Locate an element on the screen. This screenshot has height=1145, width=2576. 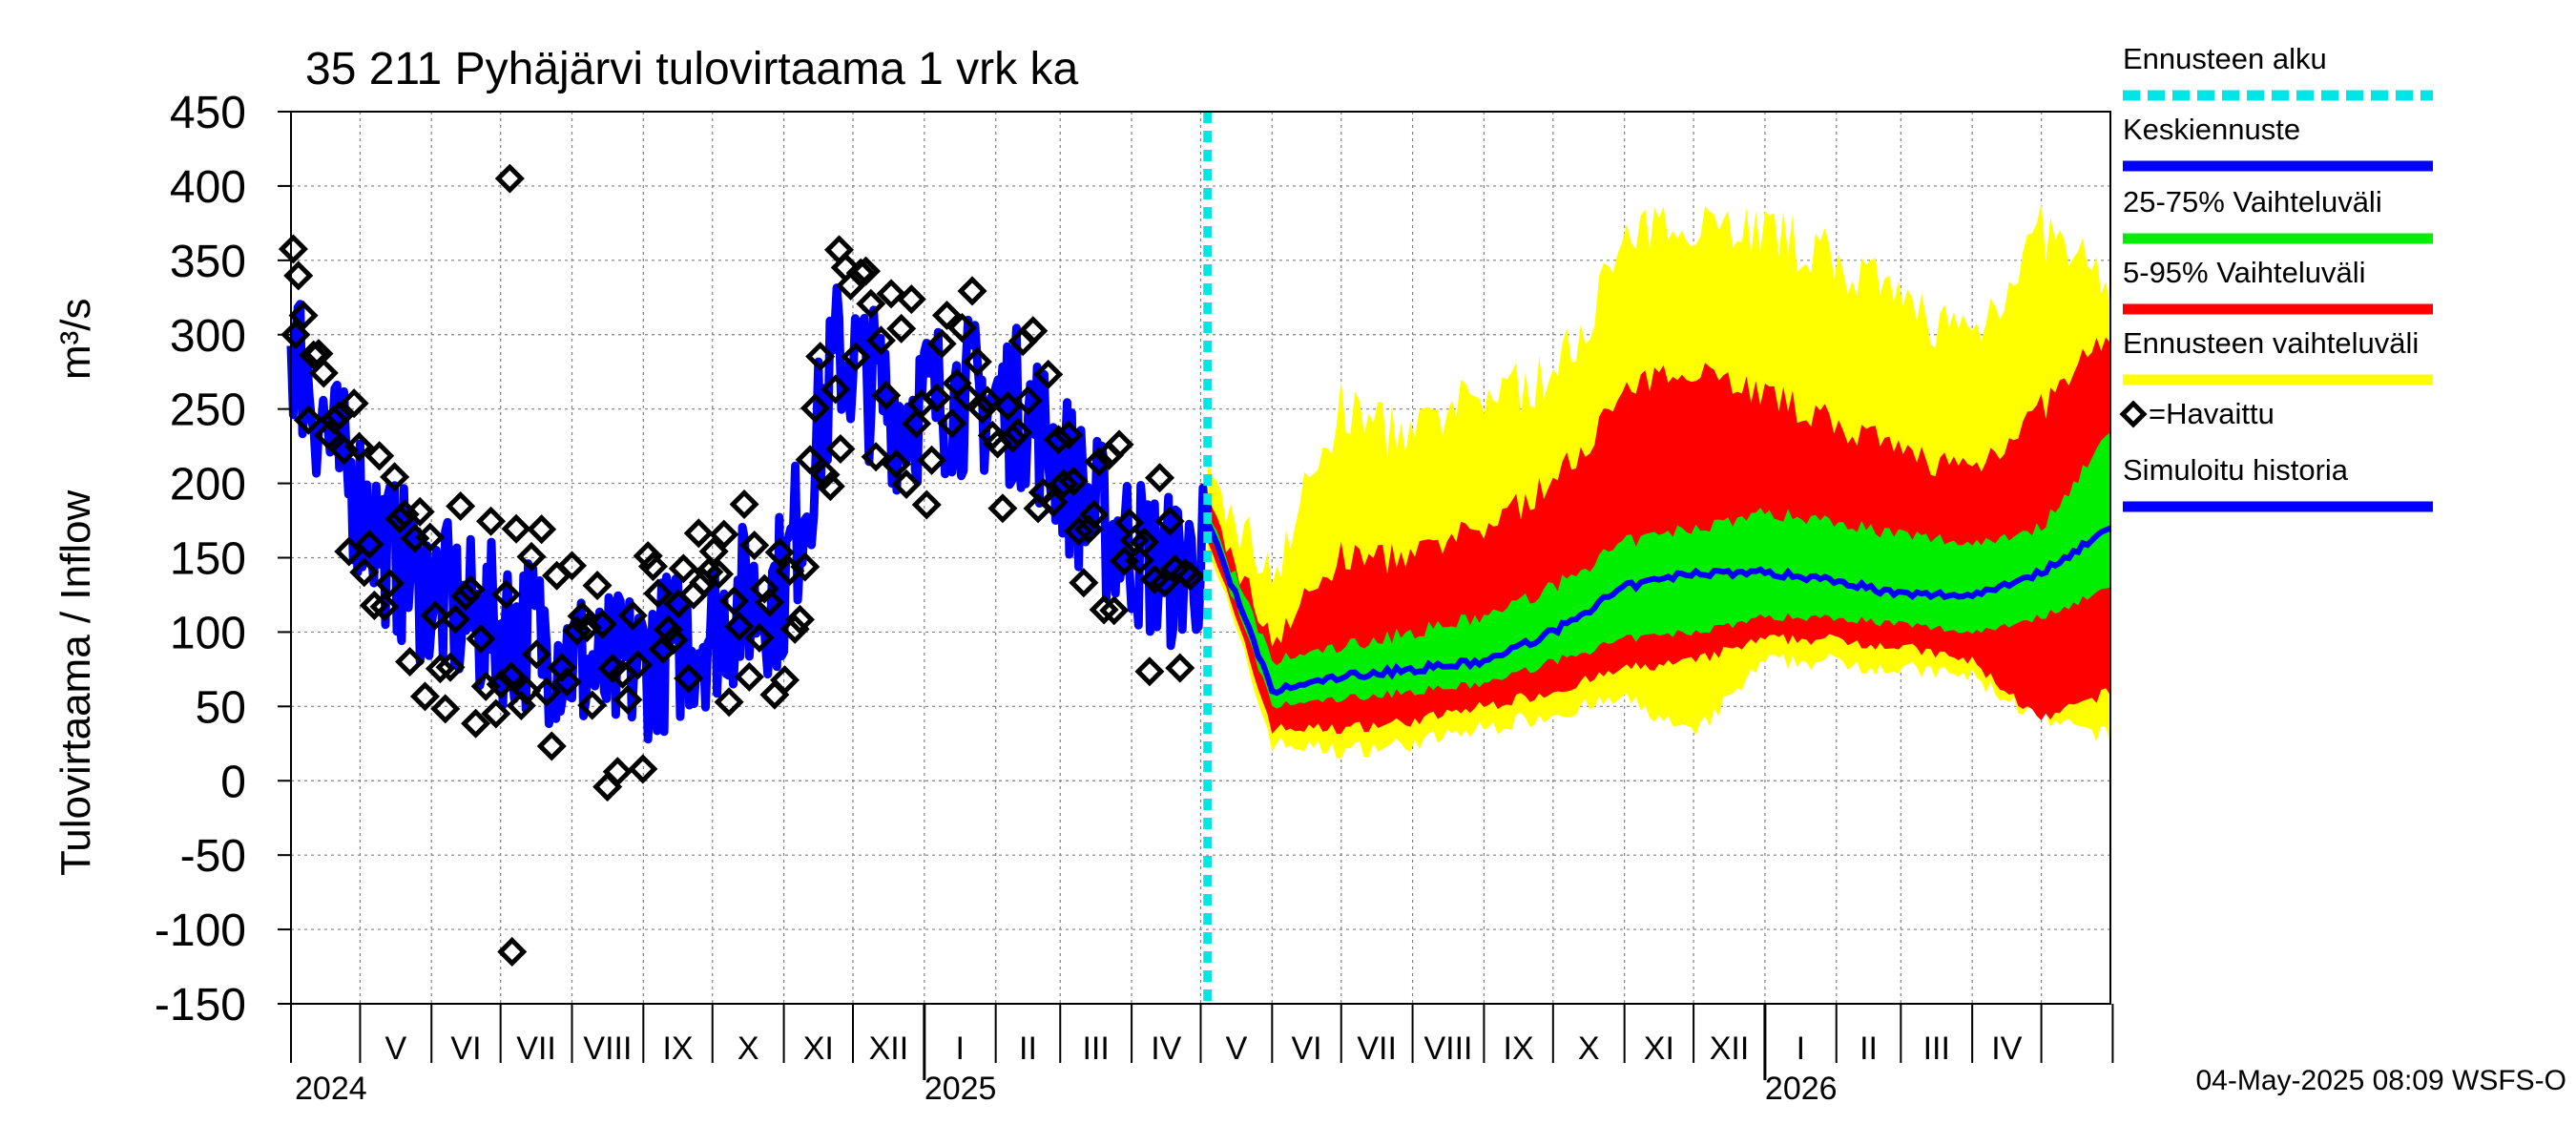
legend-label: Keskiennuste is located at coordinates (2211, 129).